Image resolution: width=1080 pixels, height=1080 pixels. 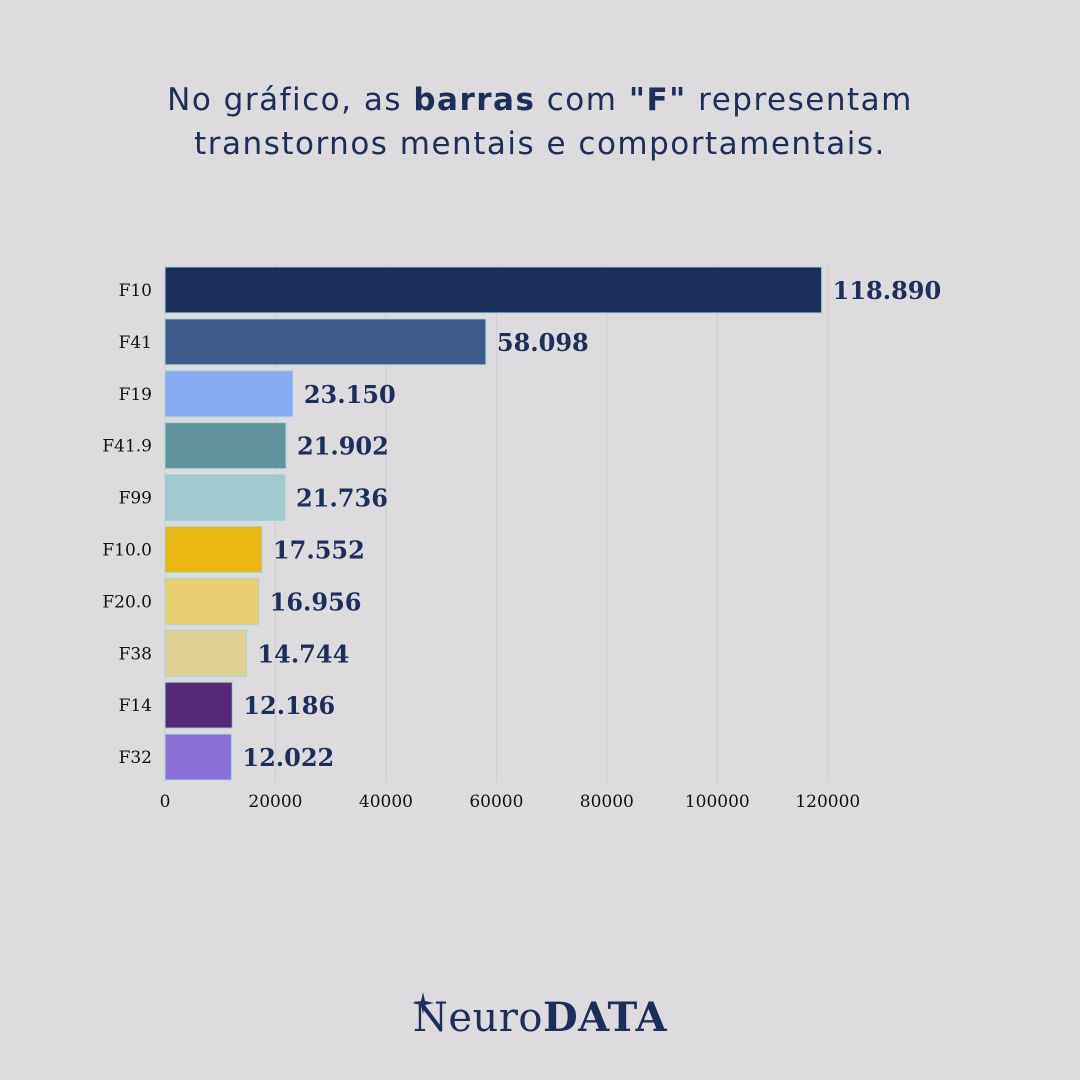 What do you see at coordinates (135, 291) in the screenshot?
I see `category-label-F10: F10` at bounding box center [135, 291].